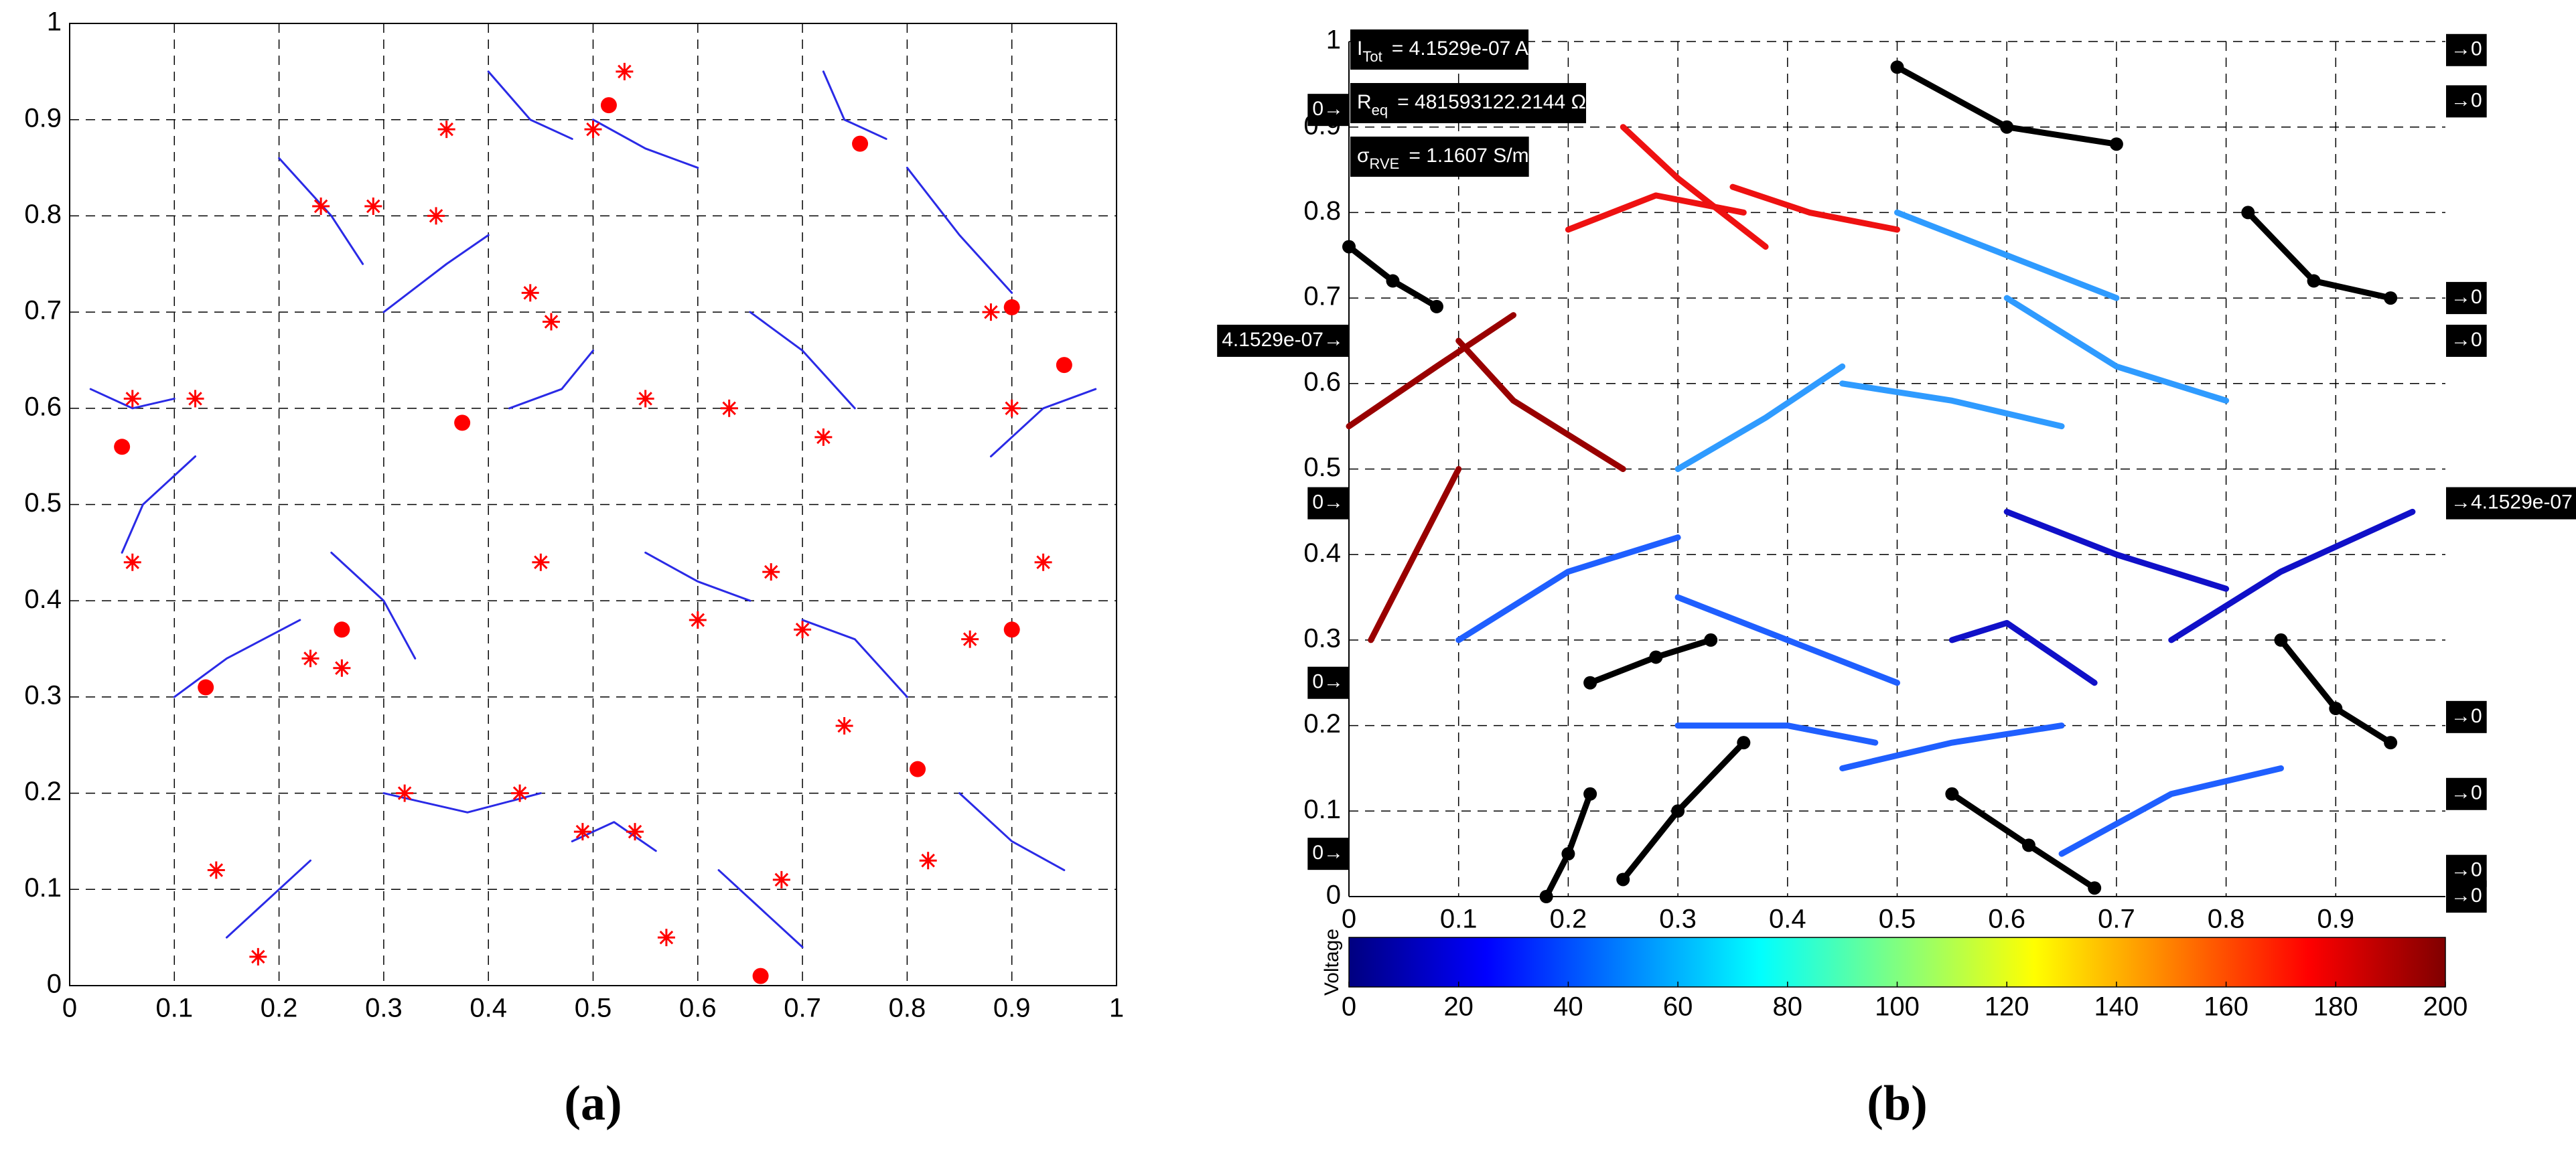  What do you see at coordinates (2512, 502) in the screenshot?
I see `boundary-label: →4.1529e-07` at bounding box center [2512, 502].